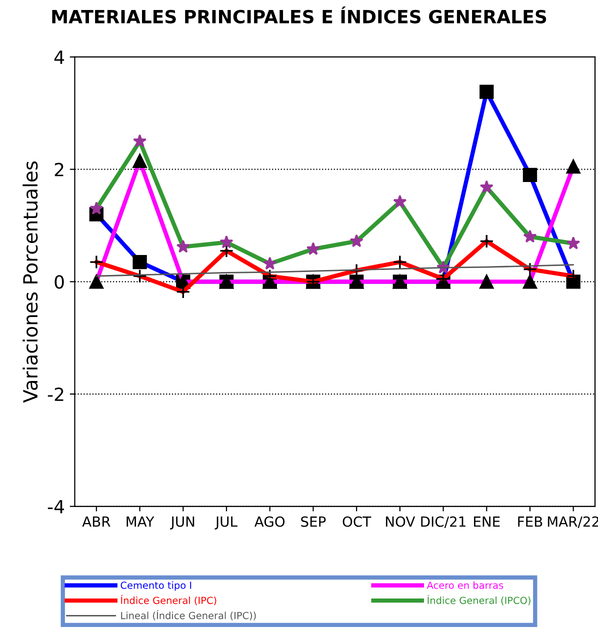  Describe the element at coordinates (156, 586) in the screenshot. I see `text: Cemento tipo I` at that location.